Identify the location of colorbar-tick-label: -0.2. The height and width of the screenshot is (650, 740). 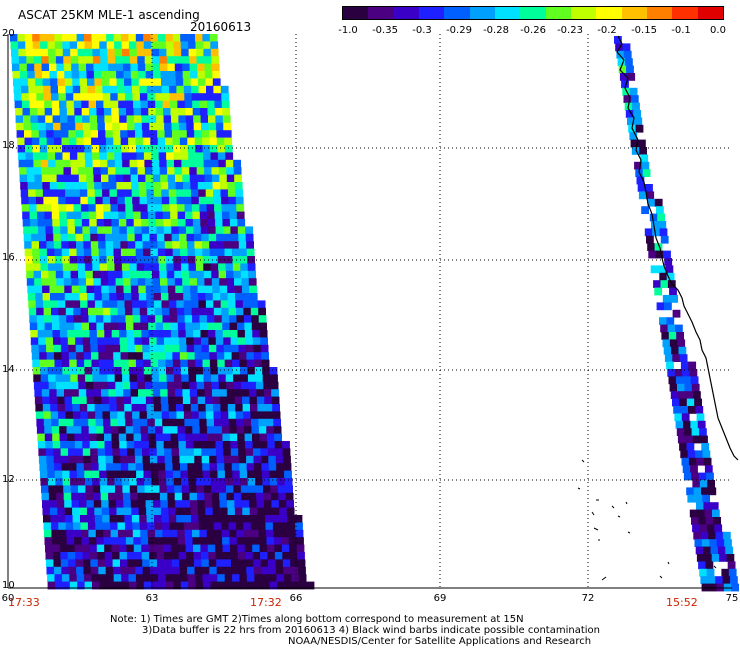
(607, 30).